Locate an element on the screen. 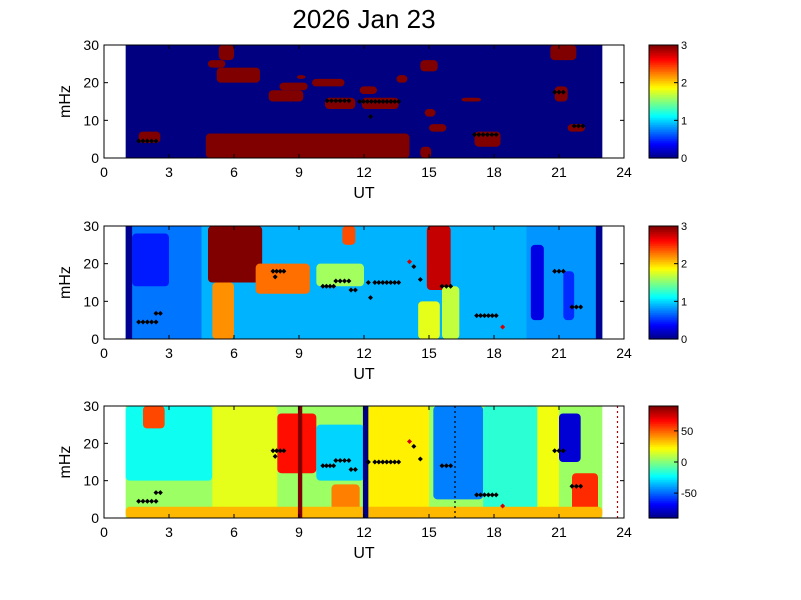  x-tick-label: 15 is located at coordinates (429, 532).